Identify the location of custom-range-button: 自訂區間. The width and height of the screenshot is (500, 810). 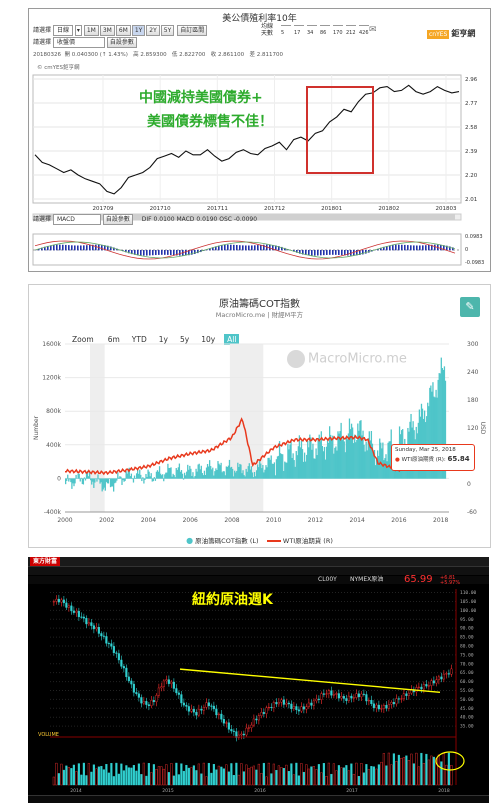
(192, 30).